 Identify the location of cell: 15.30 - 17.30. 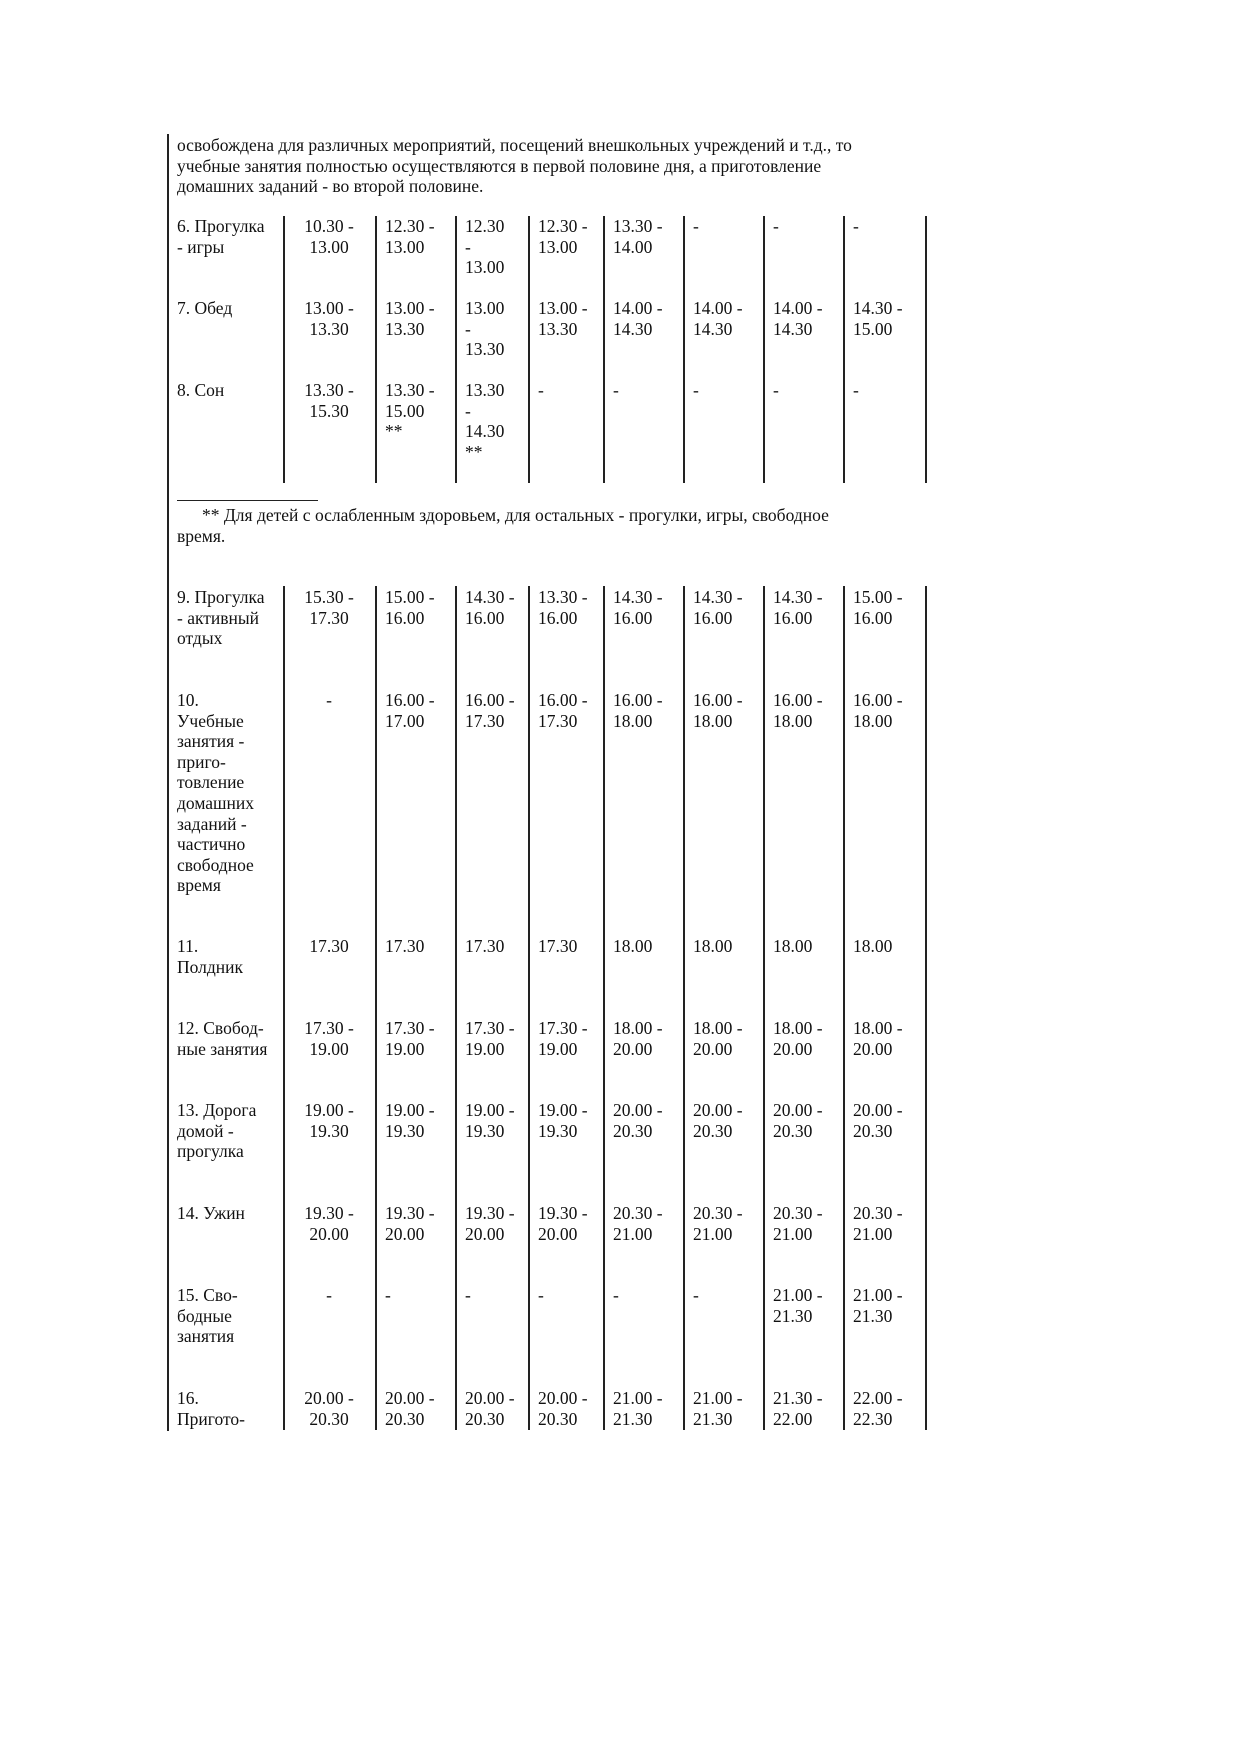
(329, 607).